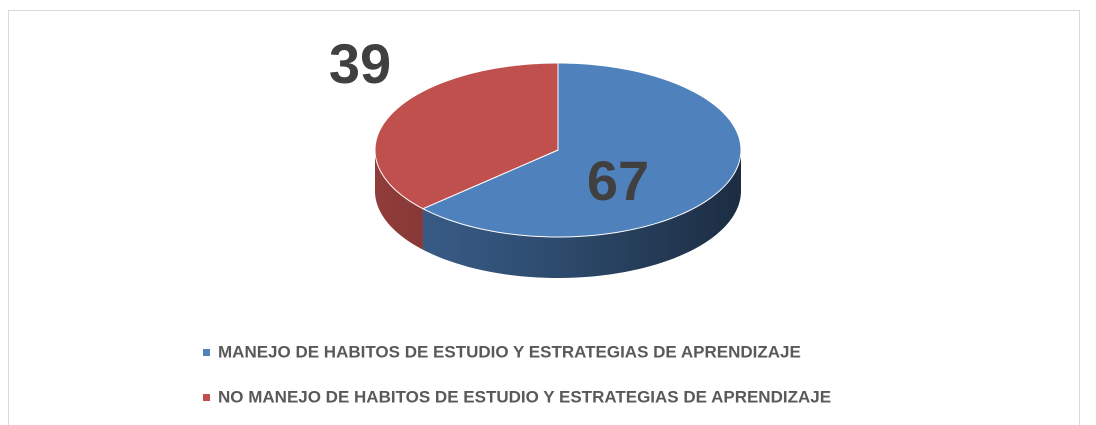 The height and width of the screenshot is (425, 1096). I want to click on value-label: 67, so click(618, 180).